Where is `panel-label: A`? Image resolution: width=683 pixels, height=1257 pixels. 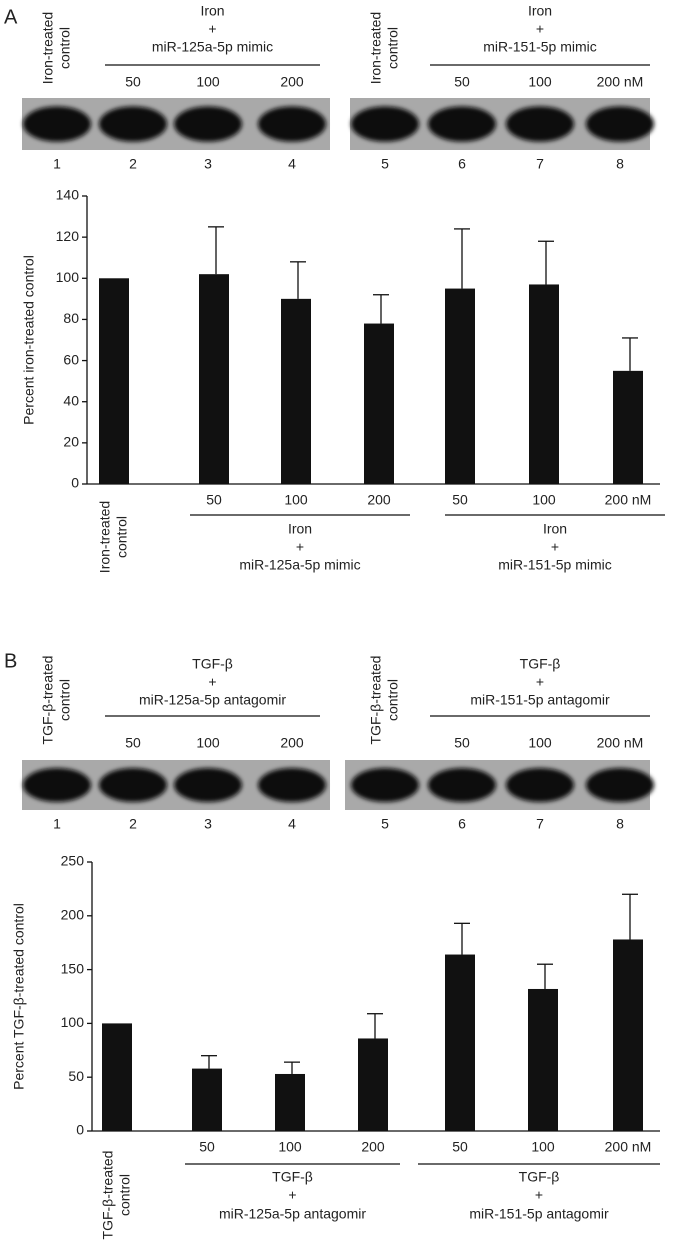 panel-label: A is located at coordinates (11, 17).